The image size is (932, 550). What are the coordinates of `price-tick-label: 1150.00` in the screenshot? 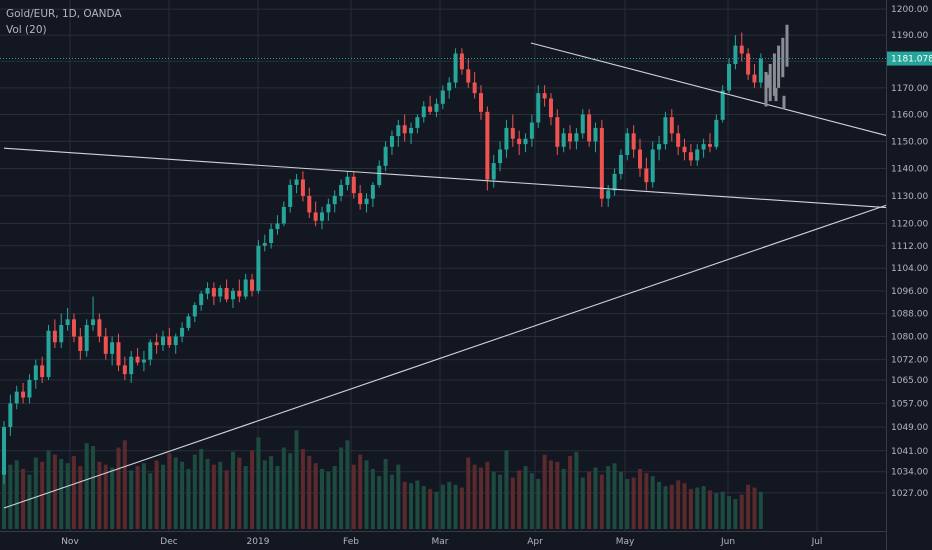 It's located at (909, 142).